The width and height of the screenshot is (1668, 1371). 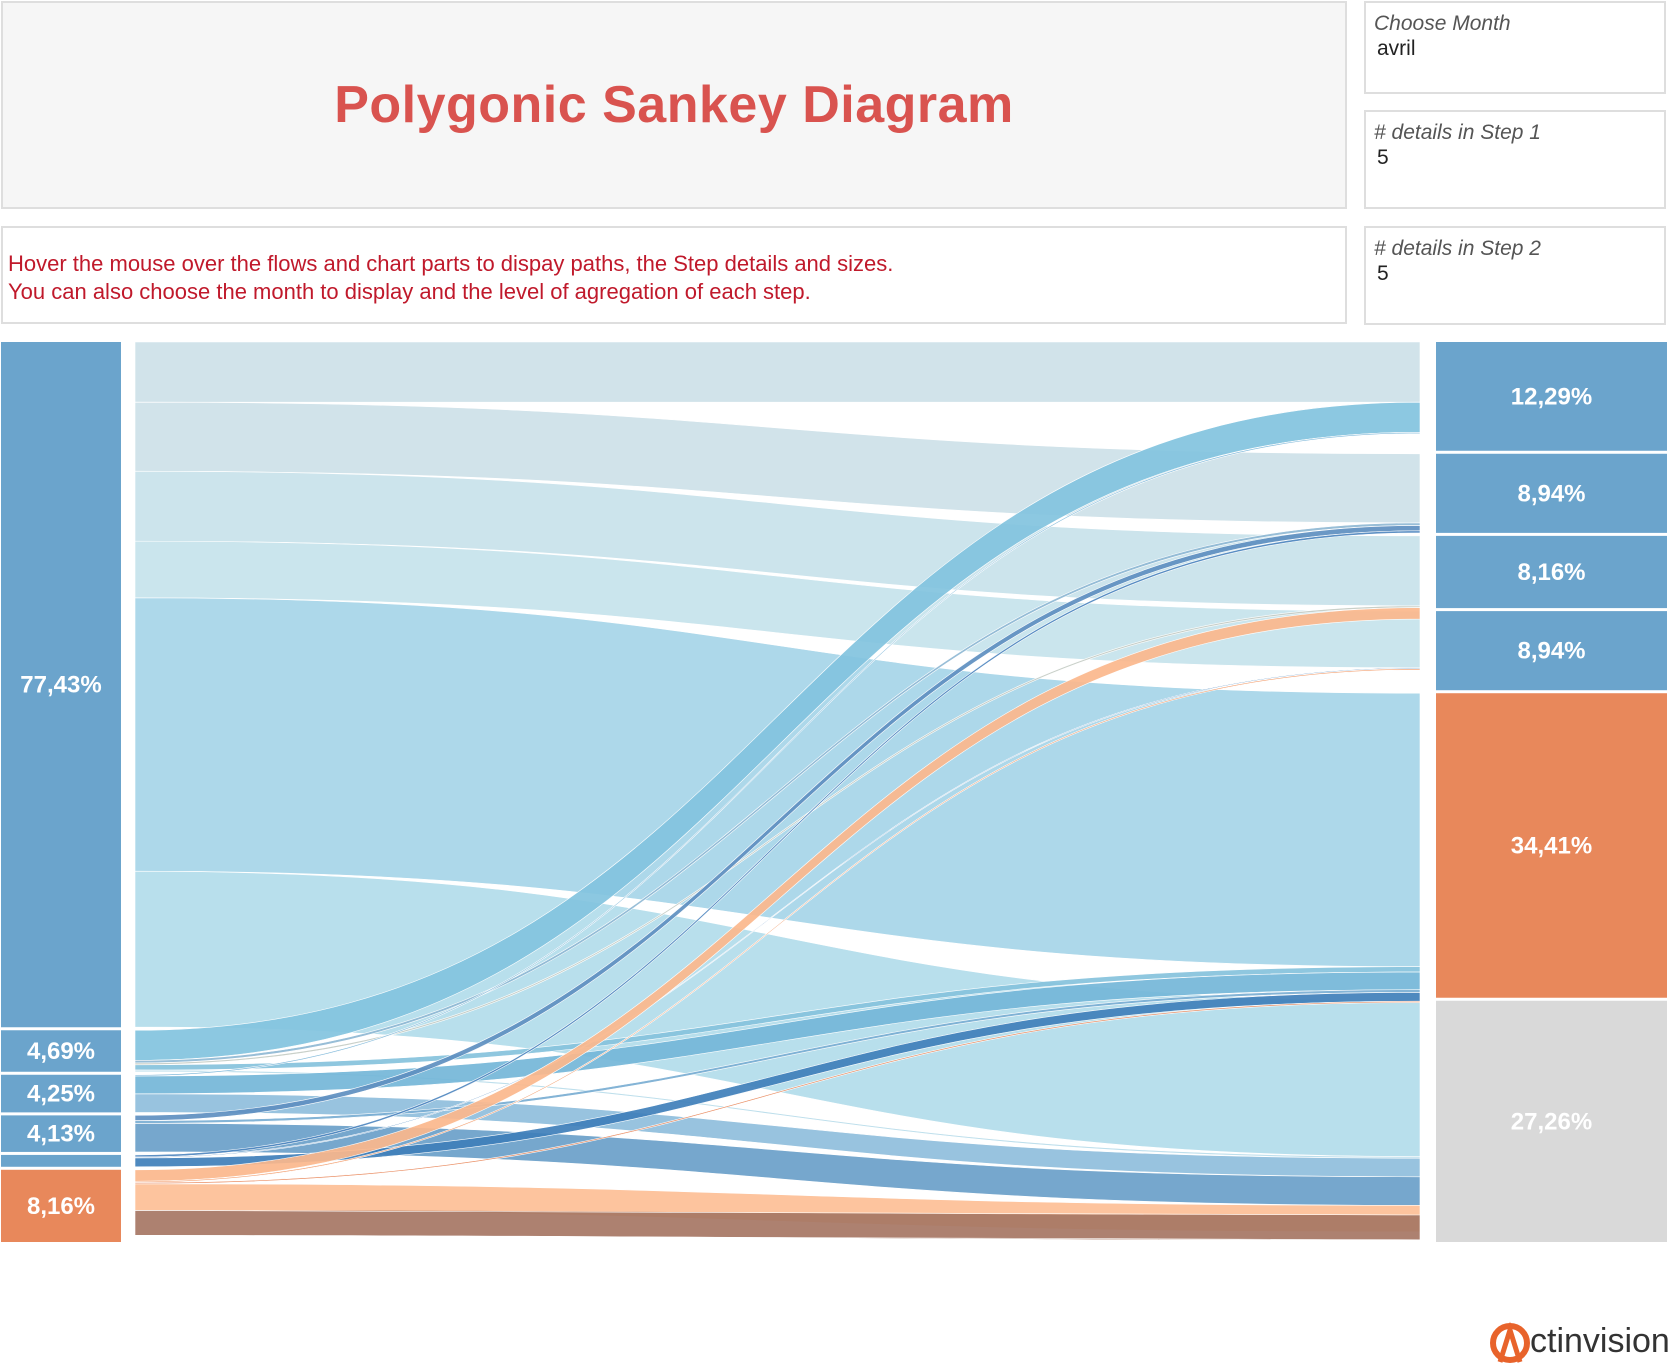 I want to click on actinvision-logo: ctinvision, so click(x=1577, y=1342).